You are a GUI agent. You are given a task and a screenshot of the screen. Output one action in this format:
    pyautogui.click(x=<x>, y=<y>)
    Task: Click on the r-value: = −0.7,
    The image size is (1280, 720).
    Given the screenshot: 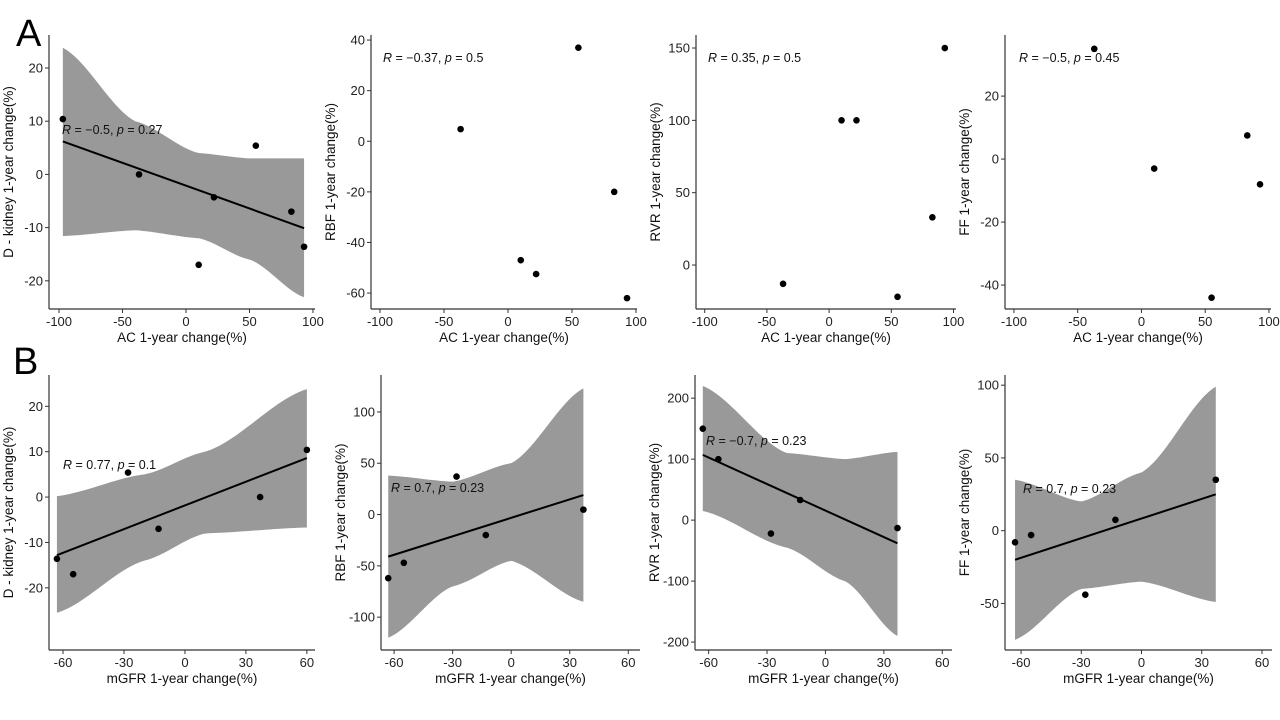 What is the action you would take?
    pyautogui.click(x=738, y=441)
    